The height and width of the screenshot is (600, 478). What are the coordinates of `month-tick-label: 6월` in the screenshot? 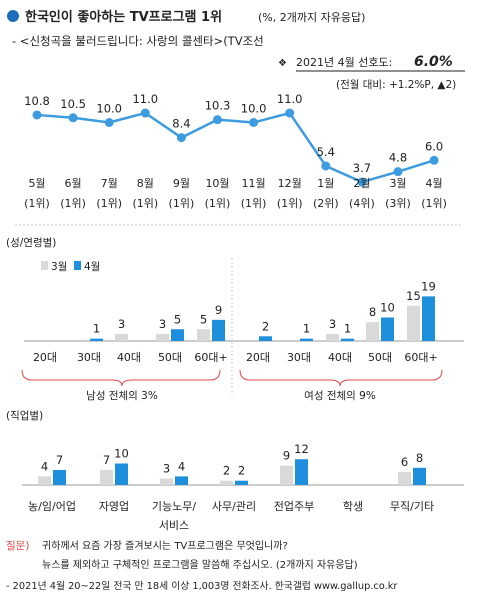 It's located at (73, 183).